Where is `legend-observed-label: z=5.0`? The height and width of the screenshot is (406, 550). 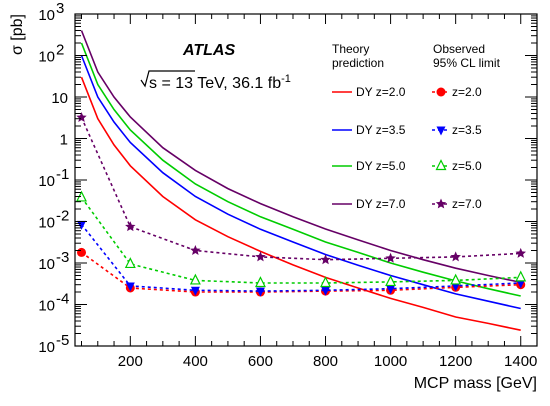
legend-observed-label: z=5.0 is located at coordinates (467, 166).